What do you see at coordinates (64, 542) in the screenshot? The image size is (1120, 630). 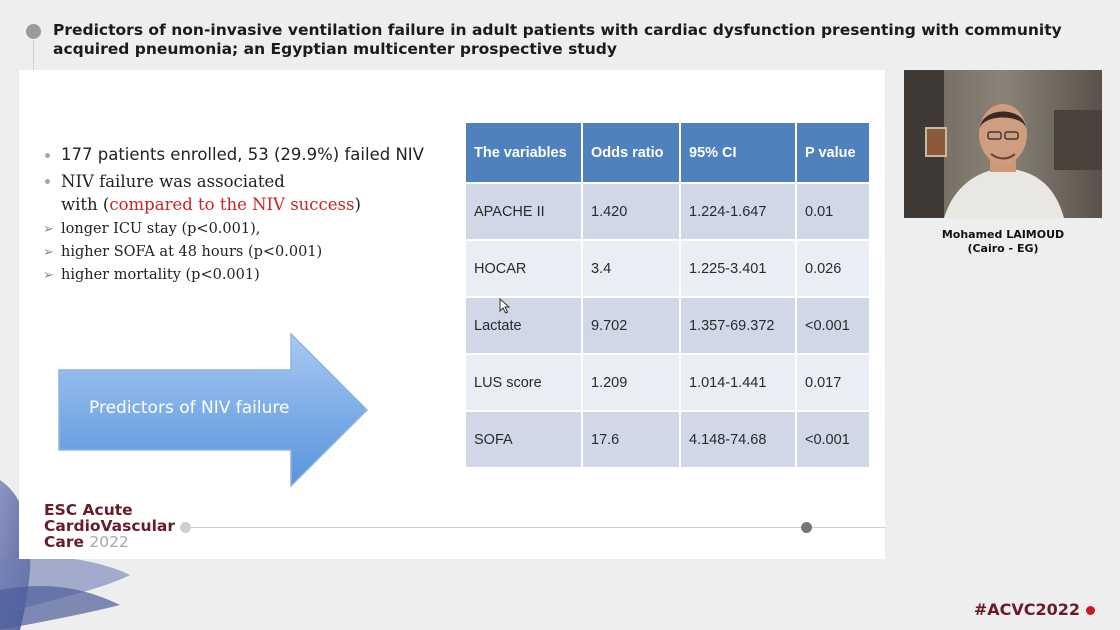 I see `logo-line3: Care` at bounding box center [64, 542].